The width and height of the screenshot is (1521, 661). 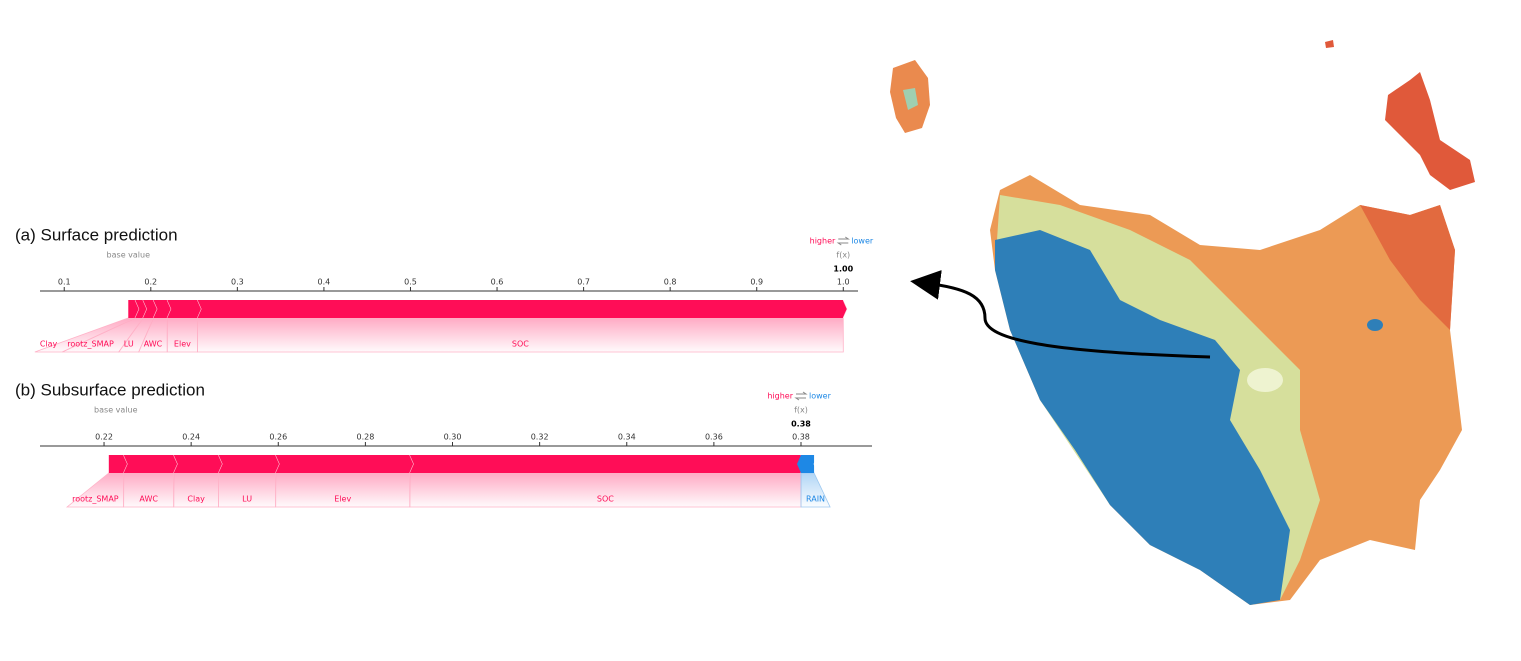 What do you see at coordinates (540, 437) in the screenshot?
I see `x-tick-label: 0.32` at bounding box center [540, 437].